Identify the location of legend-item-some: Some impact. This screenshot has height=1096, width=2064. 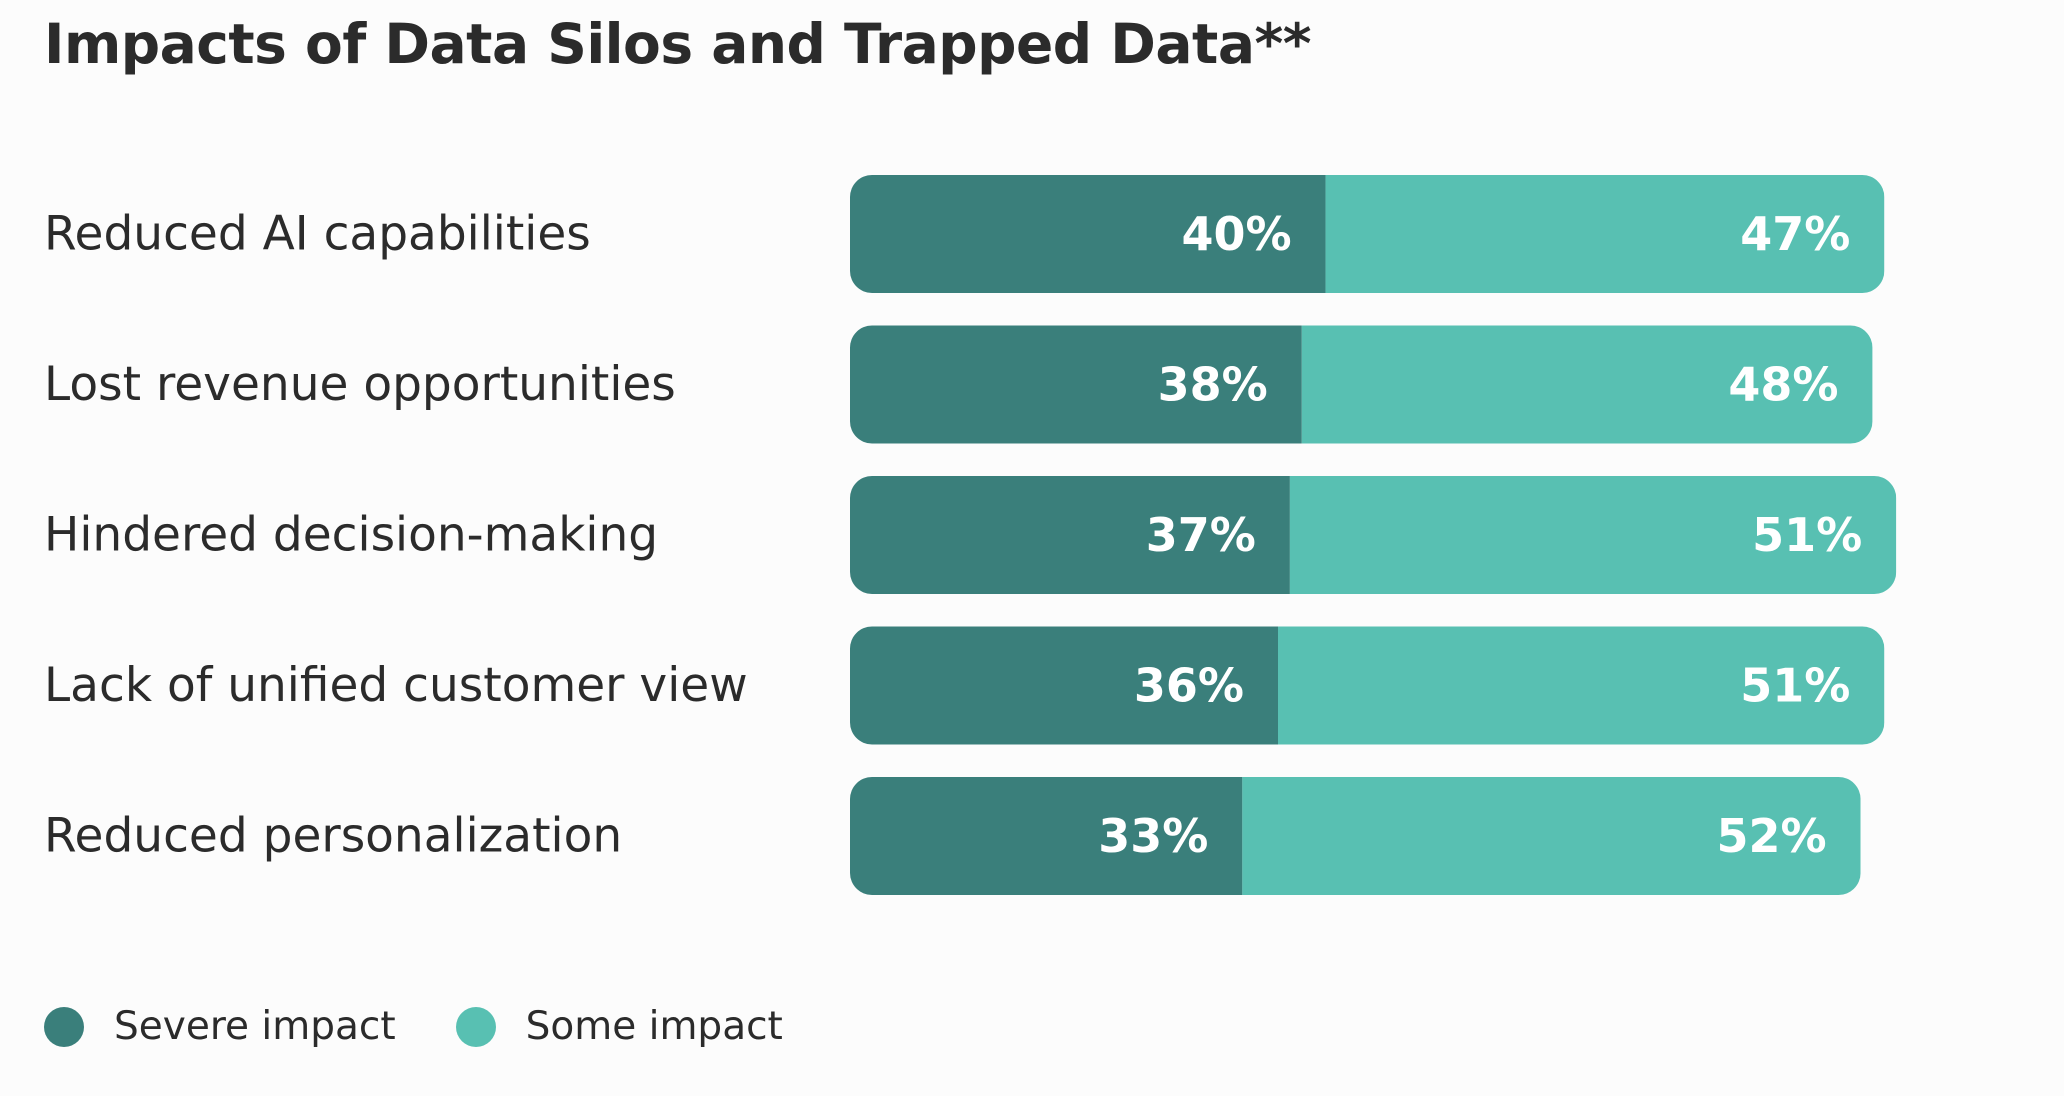
(619, 1026).